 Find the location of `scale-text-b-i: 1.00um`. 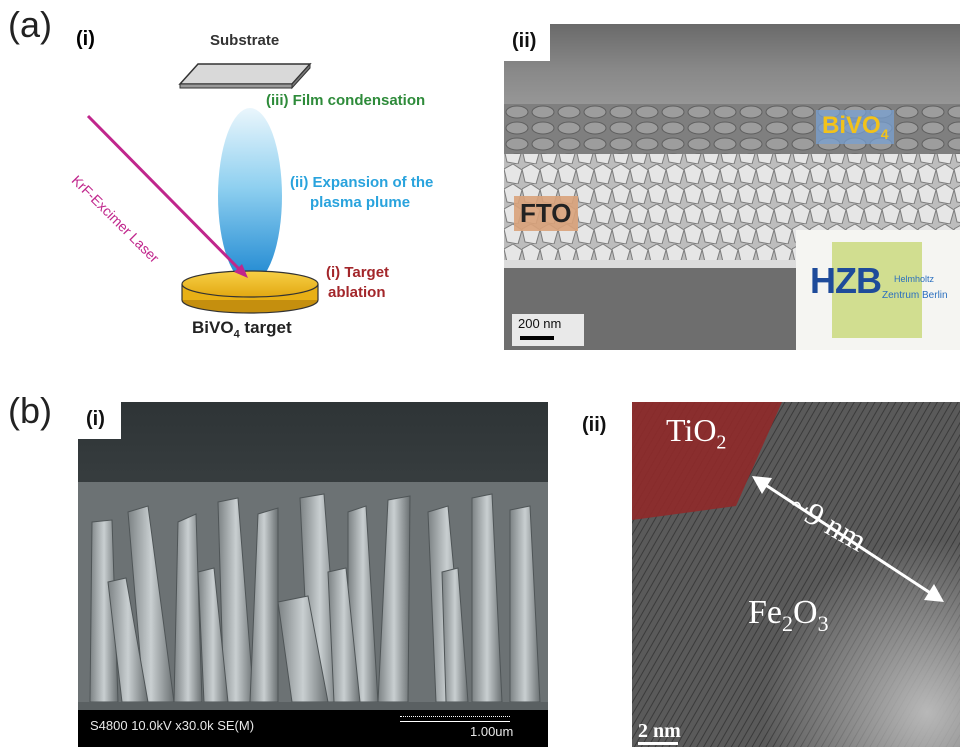

scale-text-b-i: 1.00um is located at coordinates (492, 731).